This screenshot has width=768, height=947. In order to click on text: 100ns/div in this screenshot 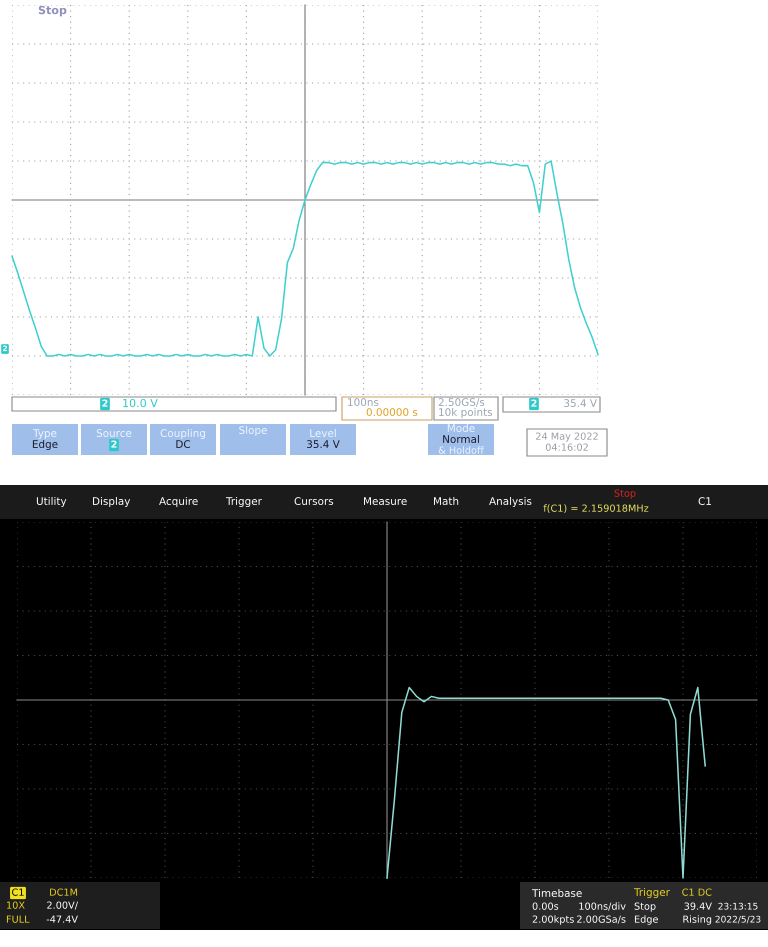, I will do `click(602, 906)`.